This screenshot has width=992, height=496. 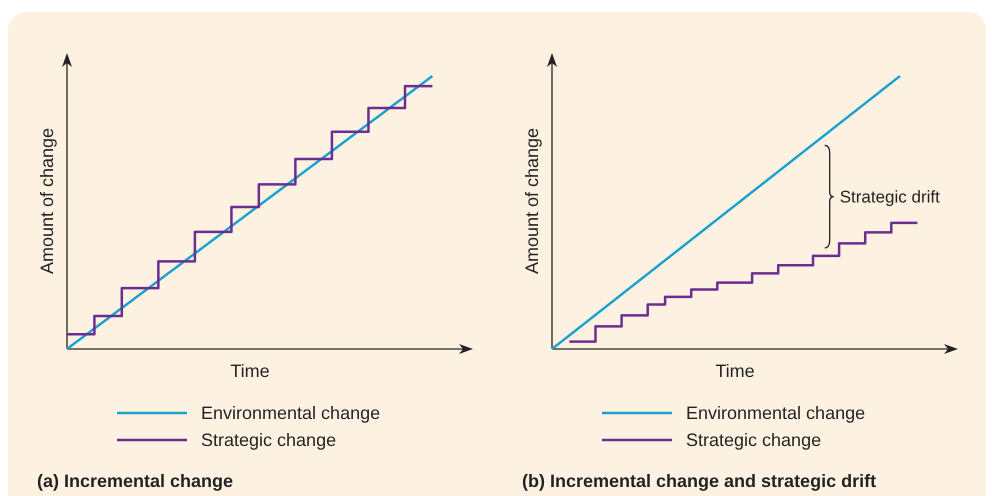 I want to click on text: (b) Incremental change and strategic drift, so click(x=699, y=481).